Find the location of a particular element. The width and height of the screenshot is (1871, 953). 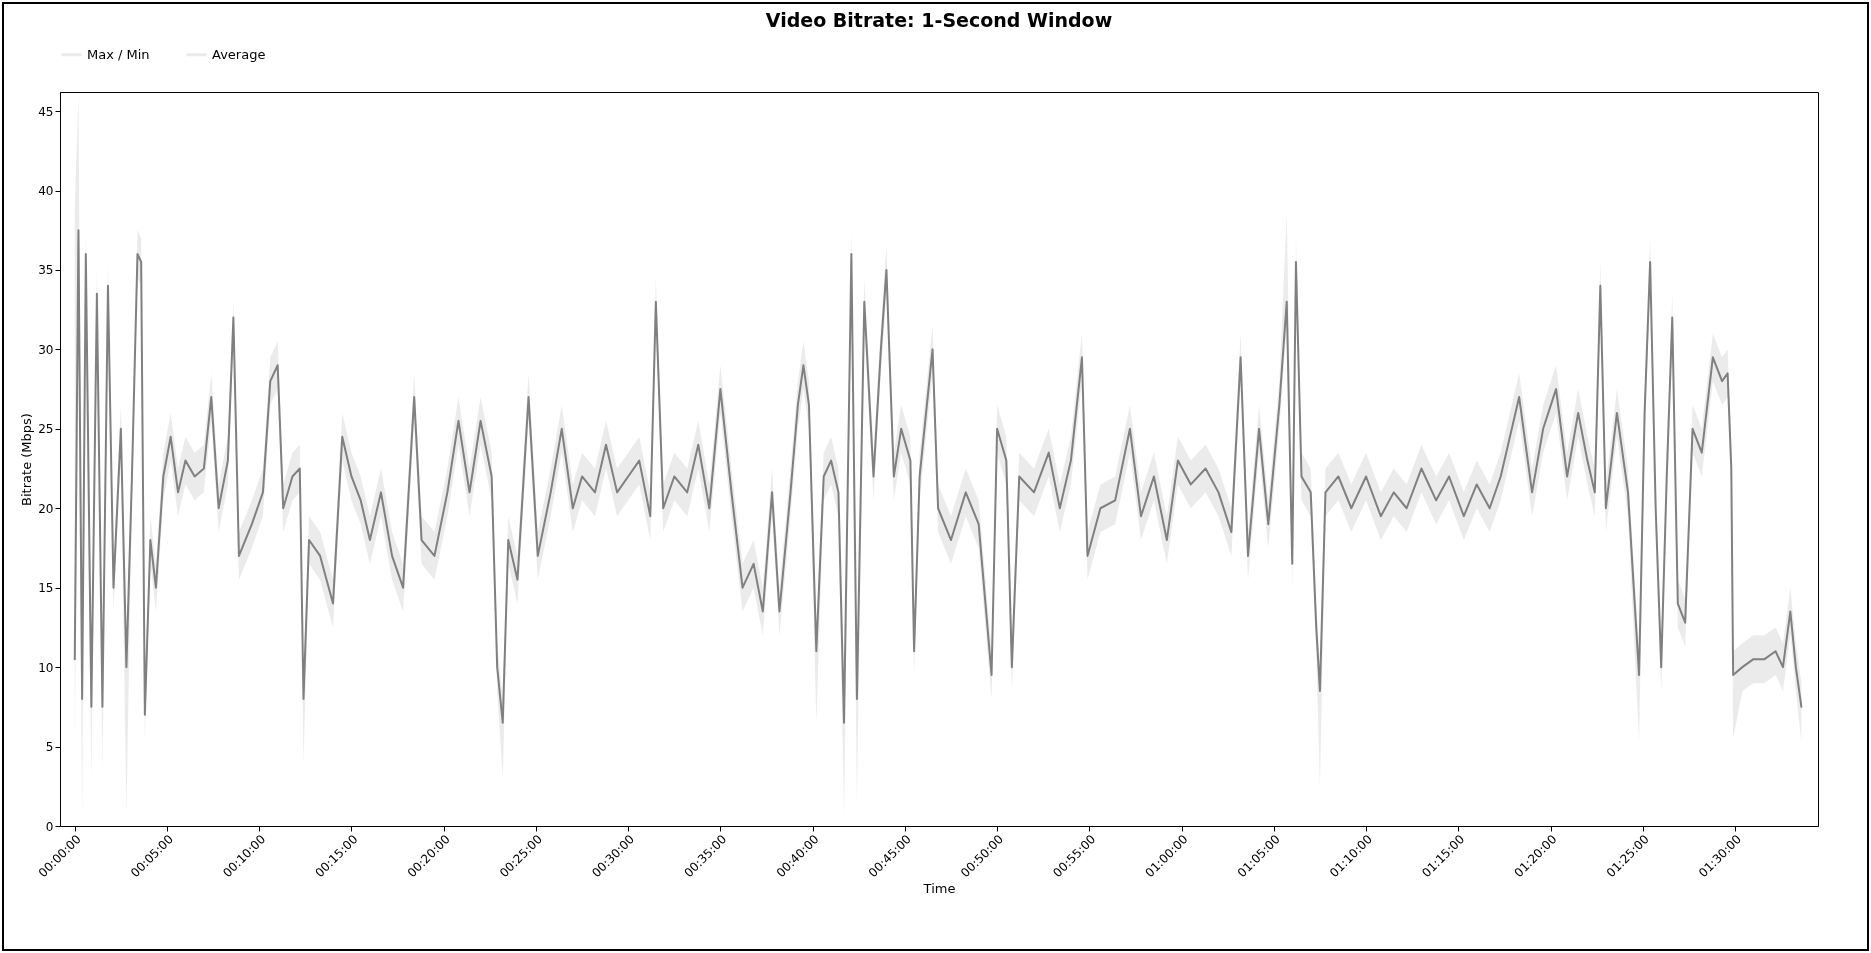

y-tick-label: 5 is located at coordinates (49, 747).